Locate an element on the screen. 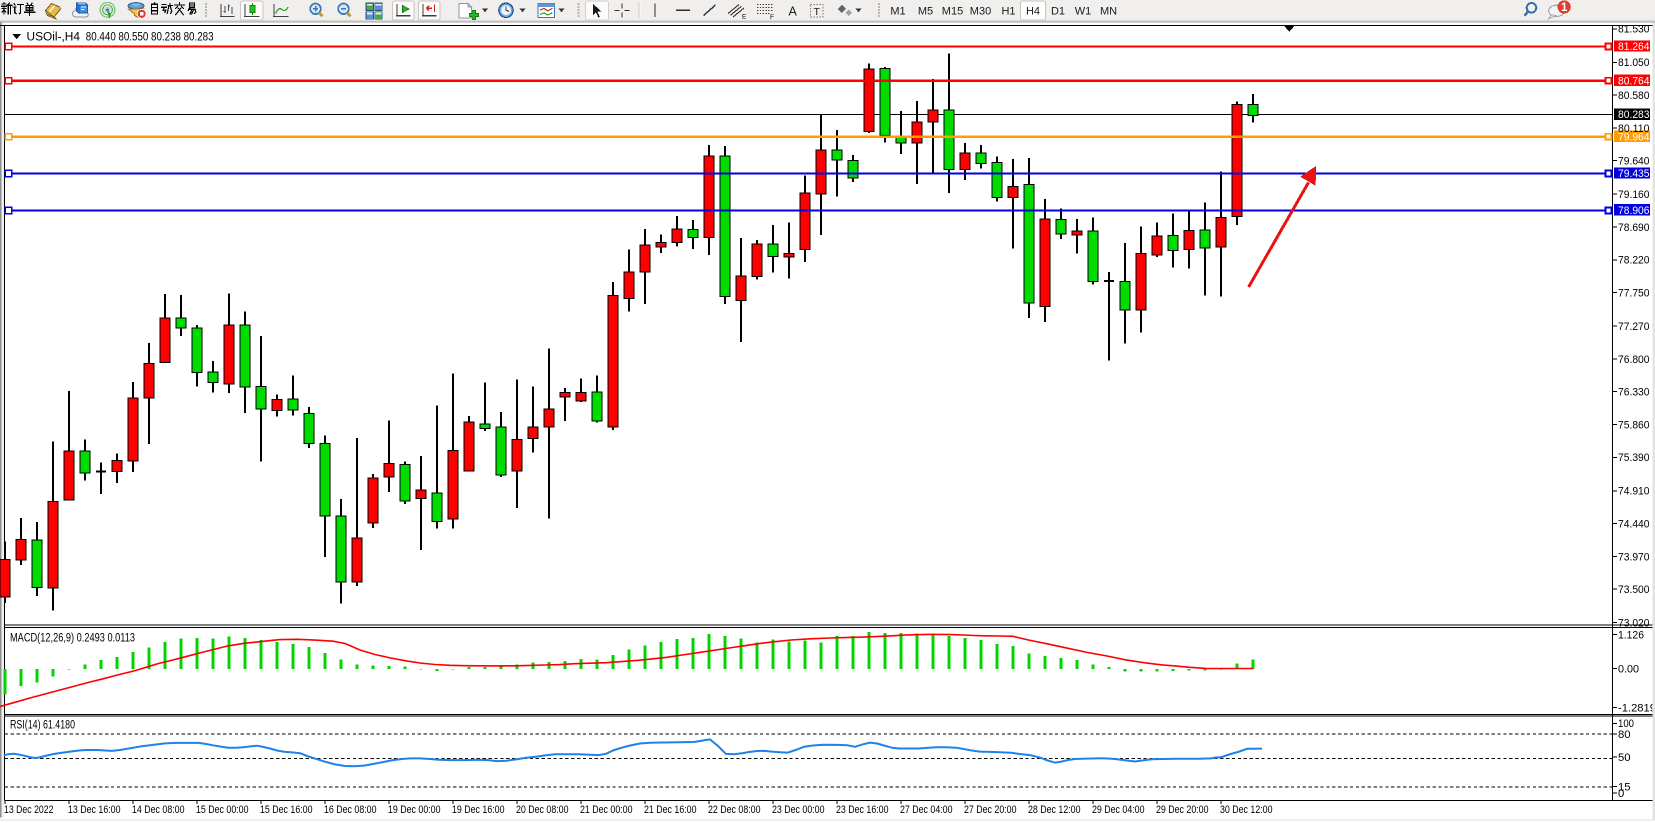  svg-text: 21 Dec 00:00 is located at coordinates (606, 810).